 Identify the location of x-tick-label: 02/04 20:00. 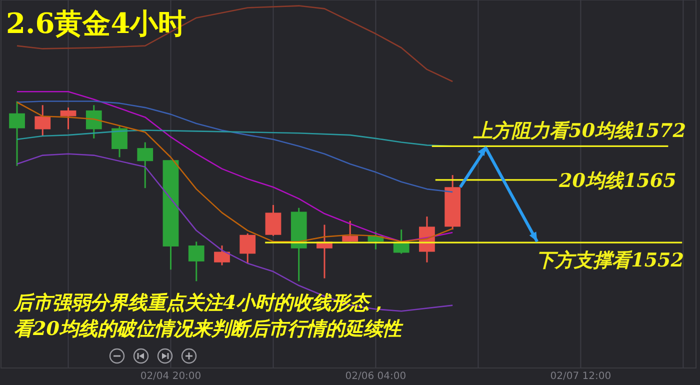
(171, 376).